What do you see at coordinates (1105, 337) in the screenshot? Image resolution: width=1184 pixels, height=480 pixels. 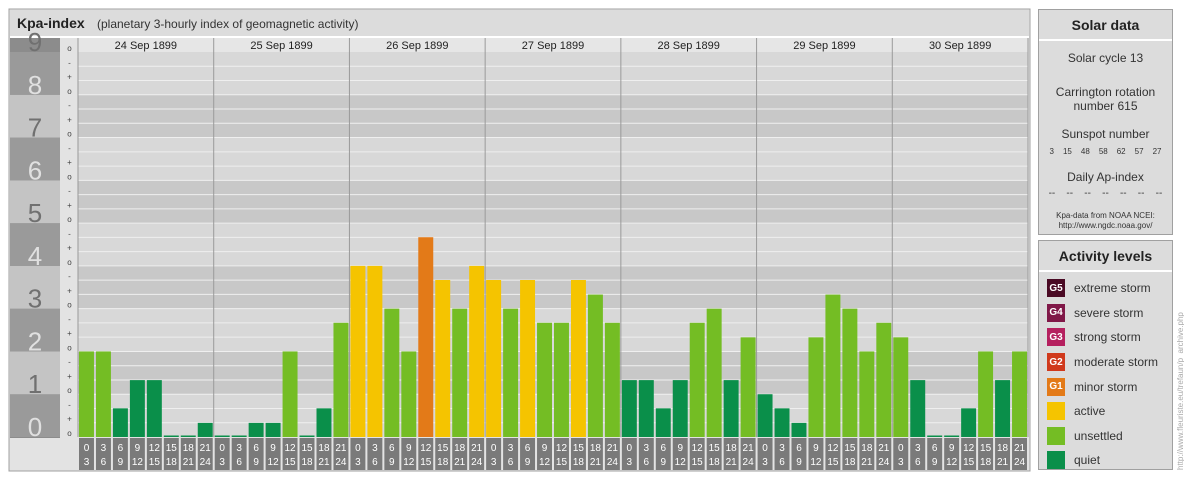 I see `legend-item: G3 strong storm` at bounding box center [1105, 337].